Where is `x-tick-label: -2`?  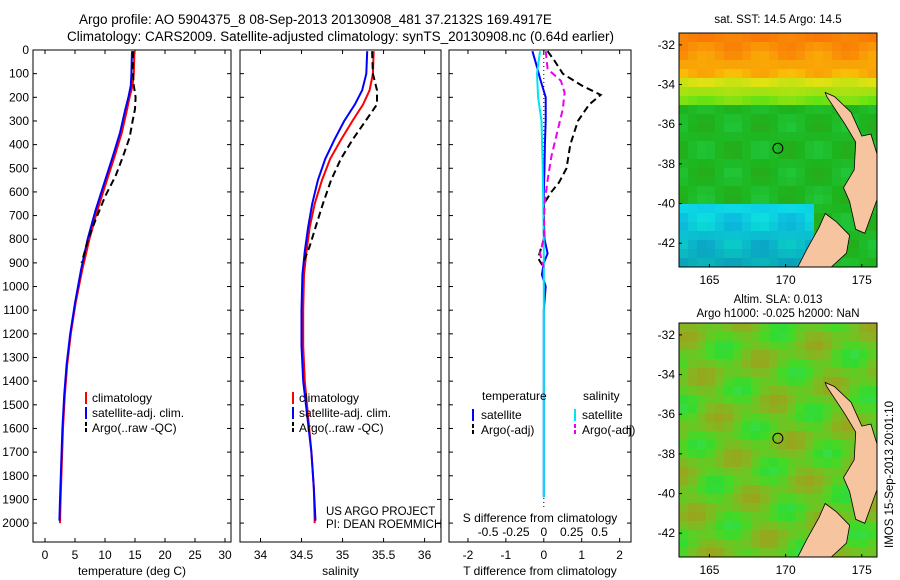
x-tick-label: -2 is located at coordinates (468, 555).